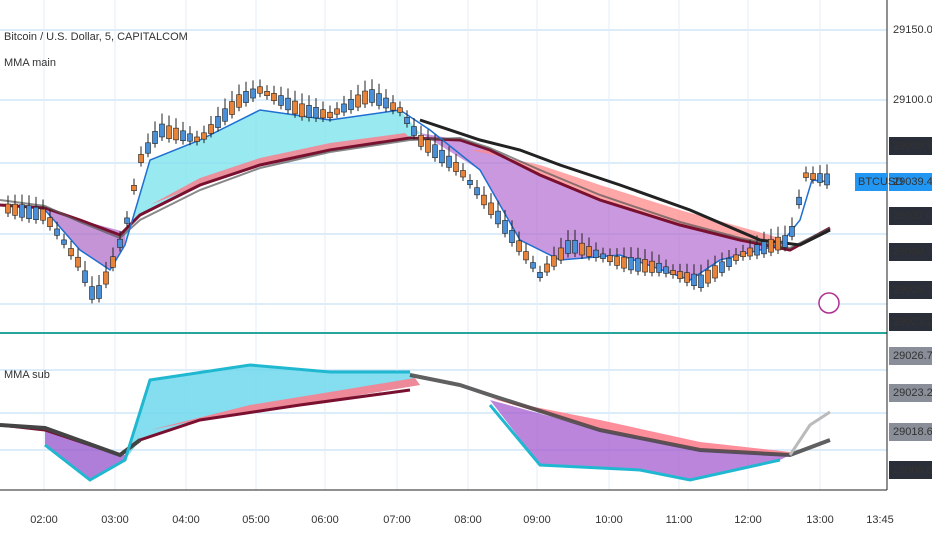 The height and width of the screenshot is (550, 932). I want to click on time-label: 12:00, so click(748, 520).